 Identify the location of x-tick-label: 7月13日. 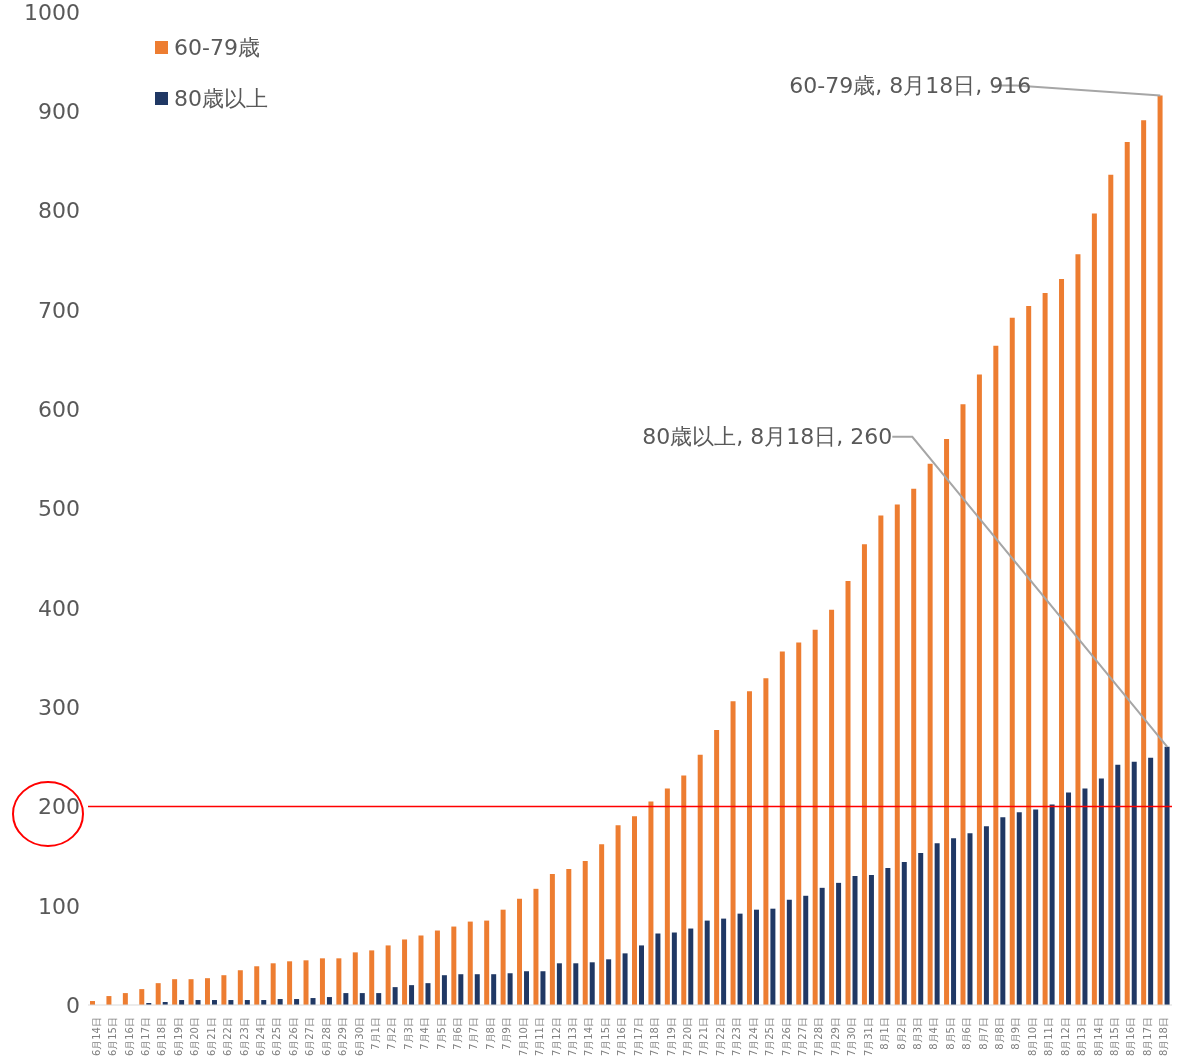
(573, 1037).